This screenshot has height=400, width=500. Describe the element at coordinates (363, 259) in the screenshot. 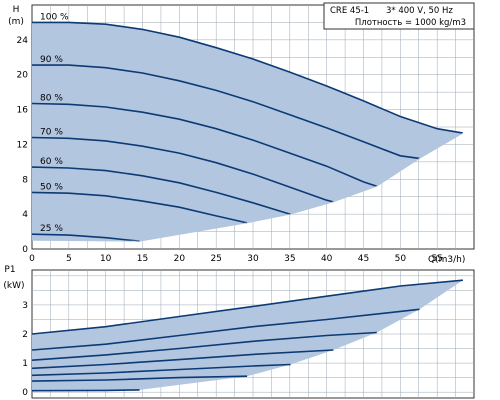

I see `flow-x-tick: 45` at that location.